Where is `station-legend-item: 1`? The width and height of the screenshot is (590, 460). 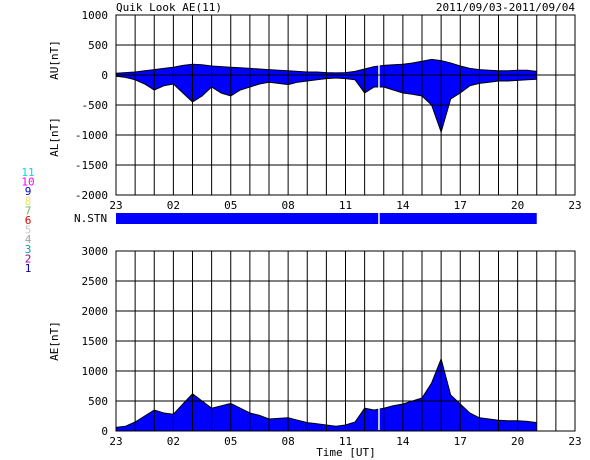
station-legend-item: 1 is located at coordinates (28, 268).